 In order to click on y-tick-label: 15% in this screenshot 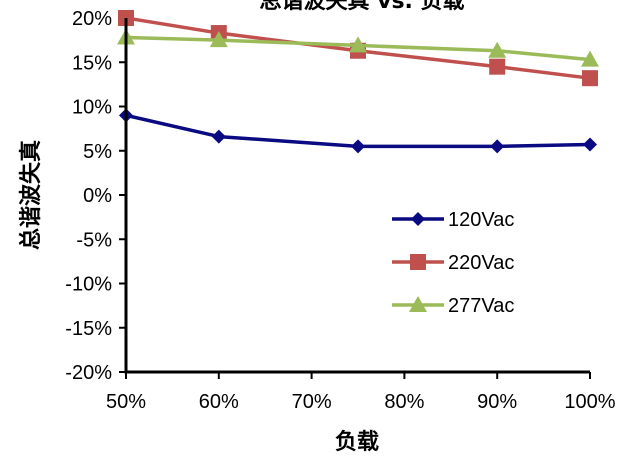, I will do `click(92, 63)`.